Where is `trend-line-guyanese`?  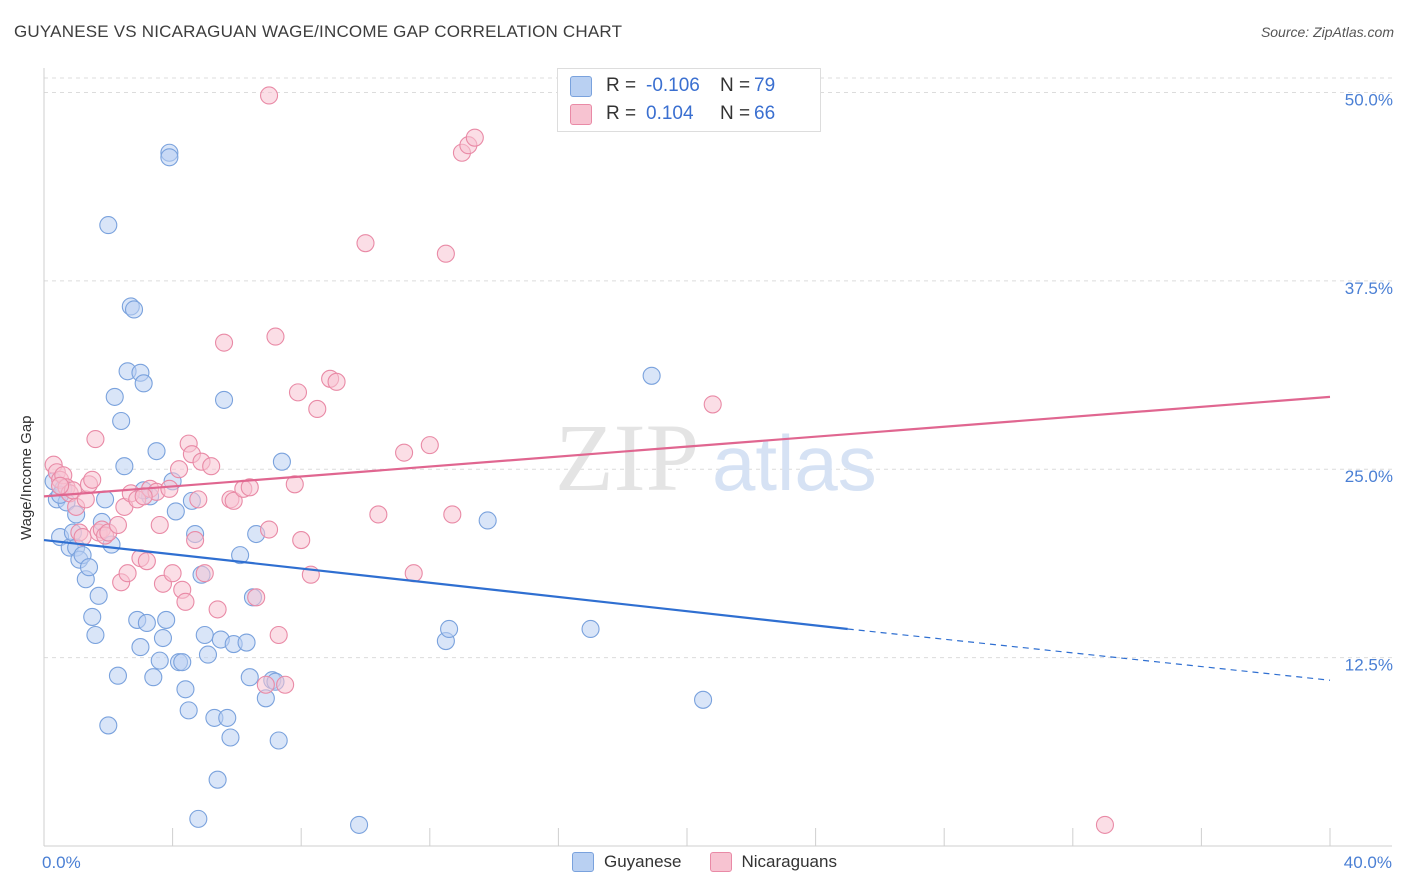
trend-line-guyanese is located at coordinates (445, 584).